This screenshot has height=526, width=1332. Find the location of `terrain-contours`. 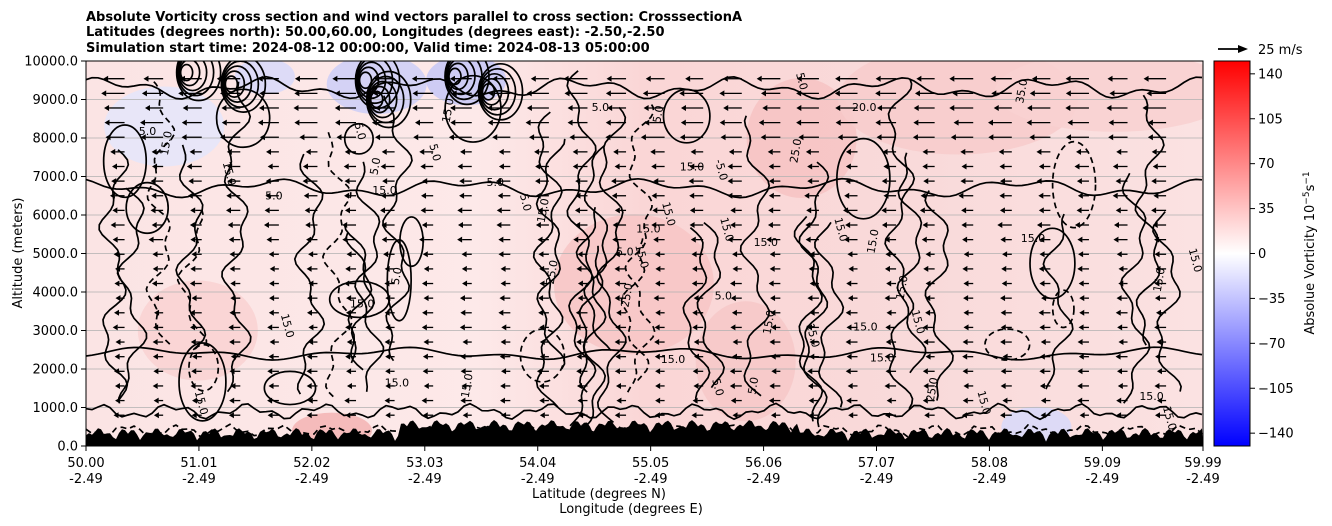

terrain-contours is located at coordinates (644, 433).